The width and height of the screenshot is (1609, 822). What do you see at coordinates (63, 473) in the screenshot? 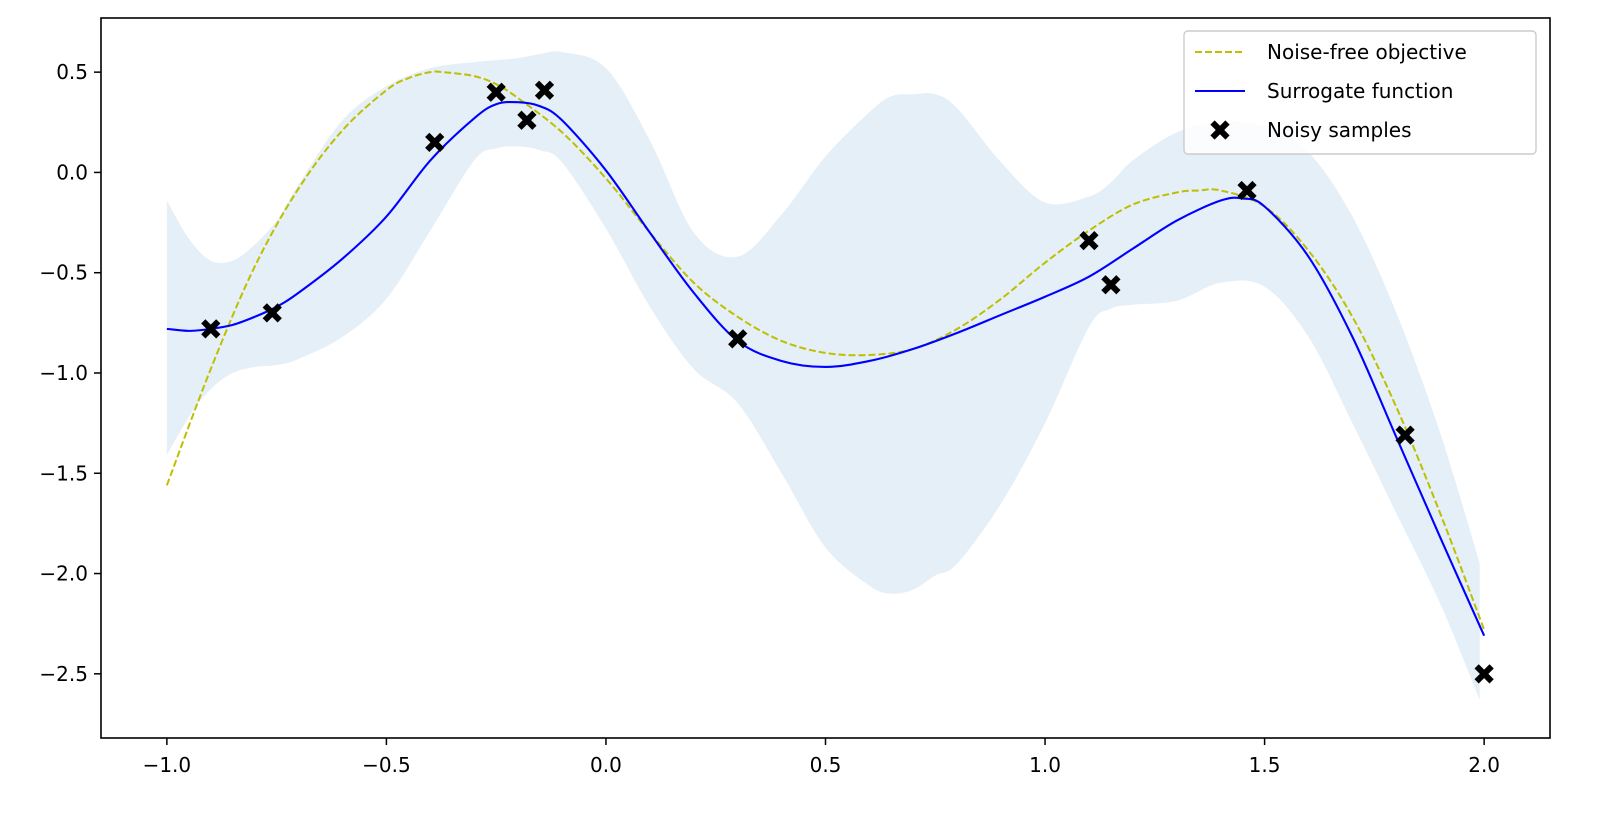
I see `y-tick-label: −1.5` at bounding box center [63, 473].